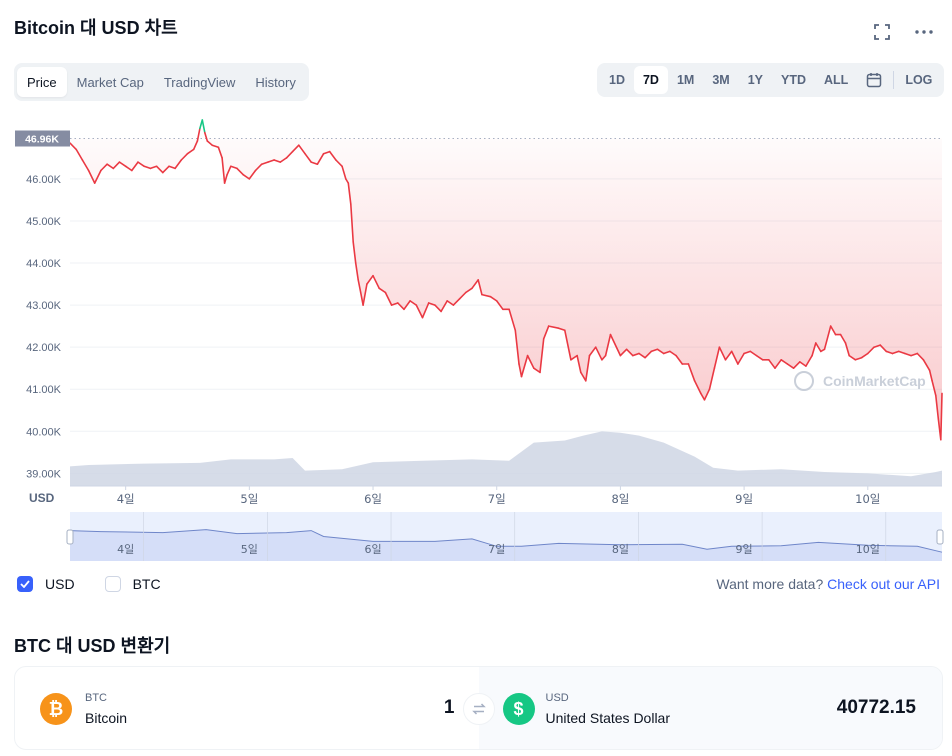  Describe the element at coordinates (924, 32) in the screenshot. I see `more-options-icon` at that location.